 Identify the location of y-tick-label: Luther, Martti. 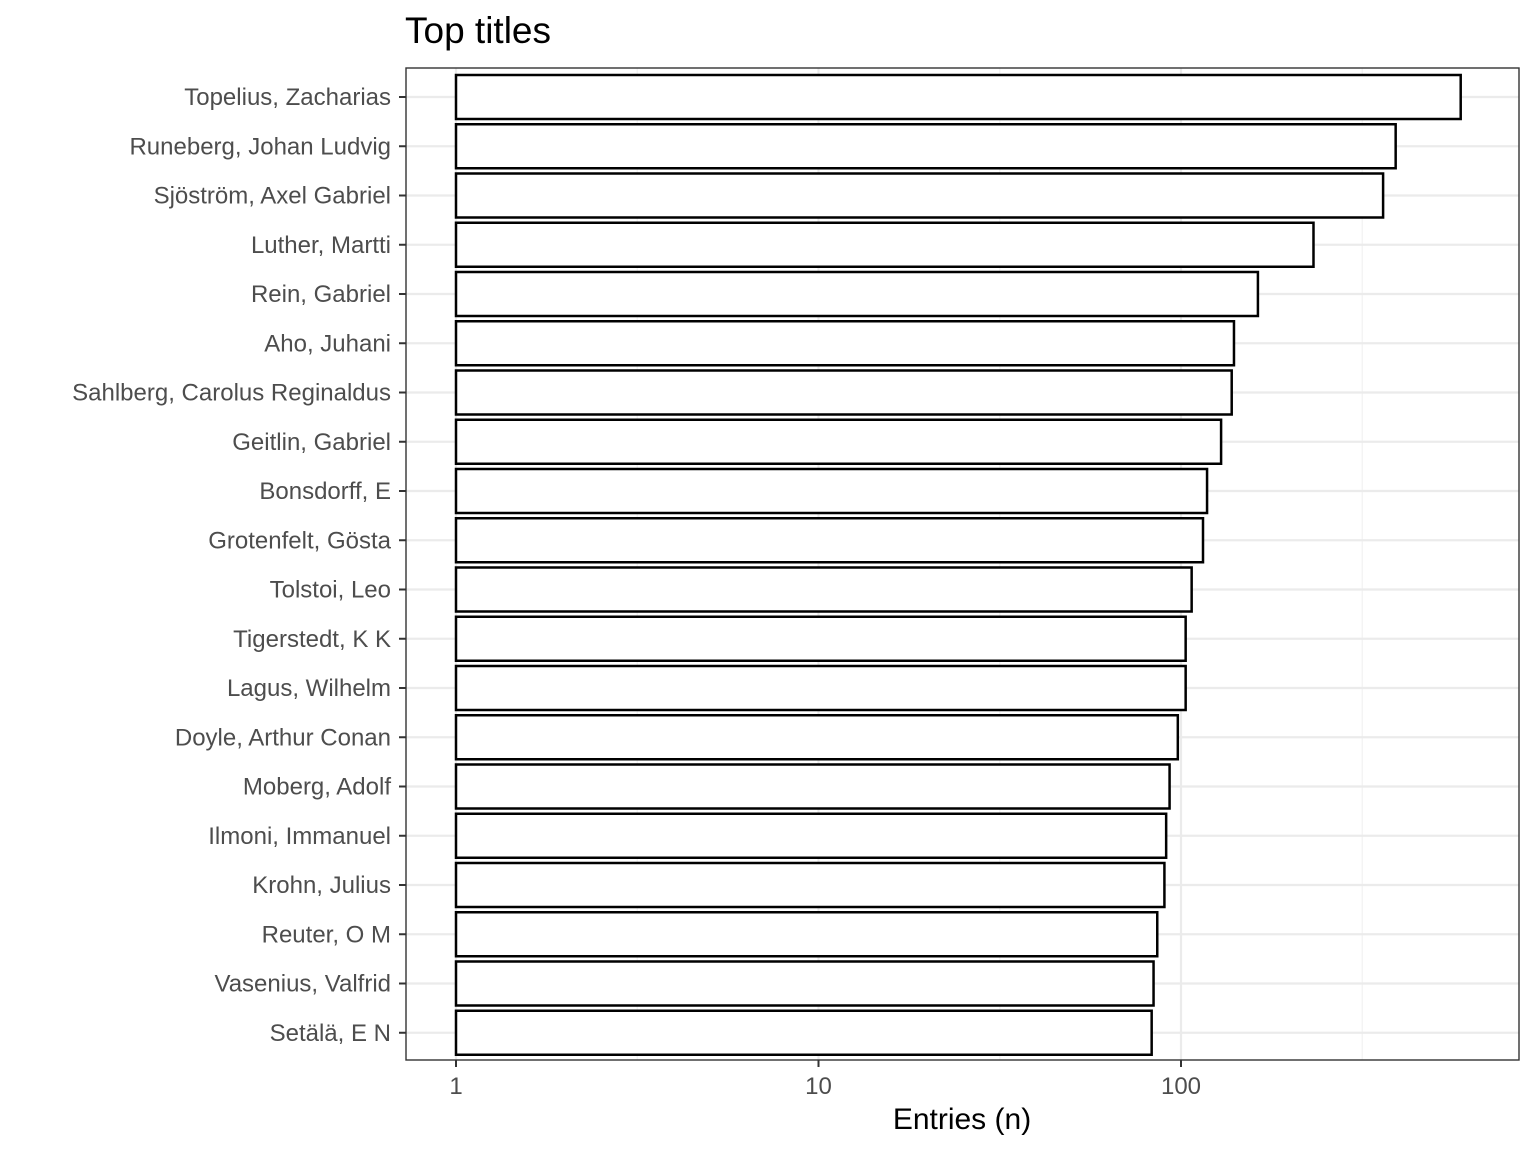
(321, 245).